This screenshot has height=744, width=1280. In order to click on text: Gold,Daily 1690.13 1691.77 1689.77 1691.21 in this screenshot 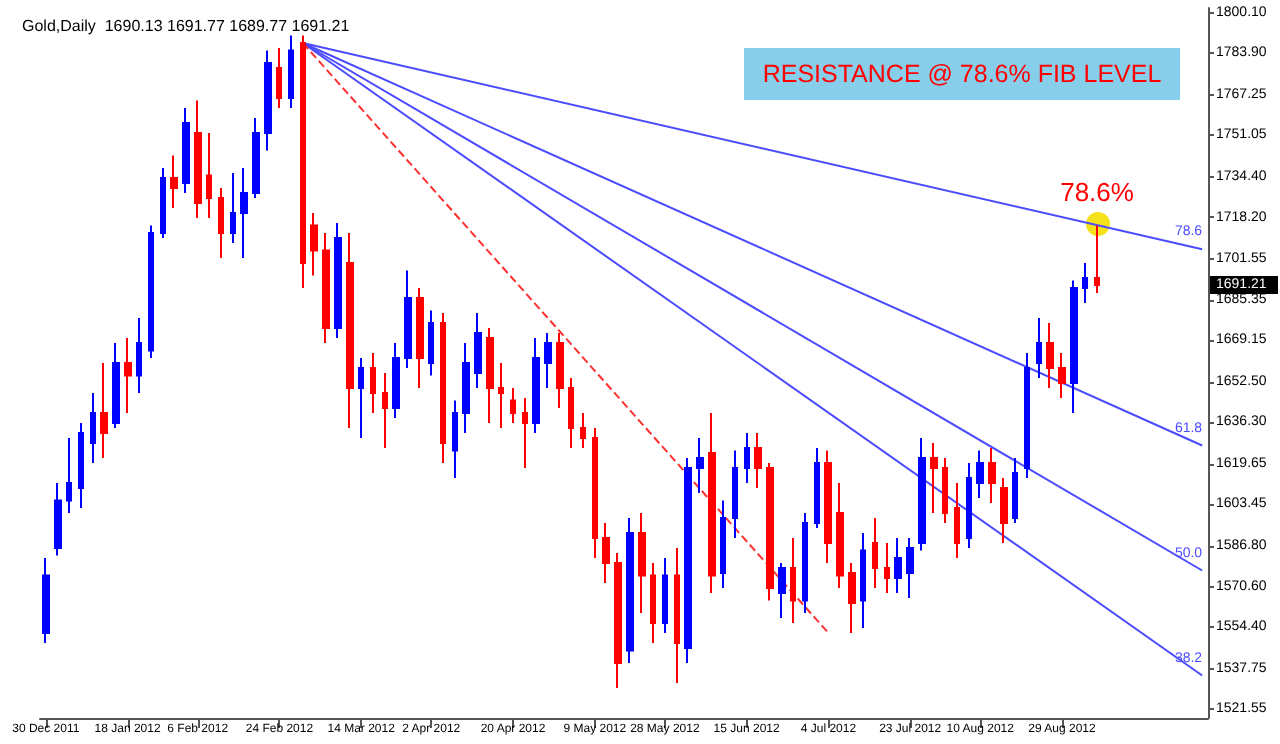, I will do `click(186, 26)`.